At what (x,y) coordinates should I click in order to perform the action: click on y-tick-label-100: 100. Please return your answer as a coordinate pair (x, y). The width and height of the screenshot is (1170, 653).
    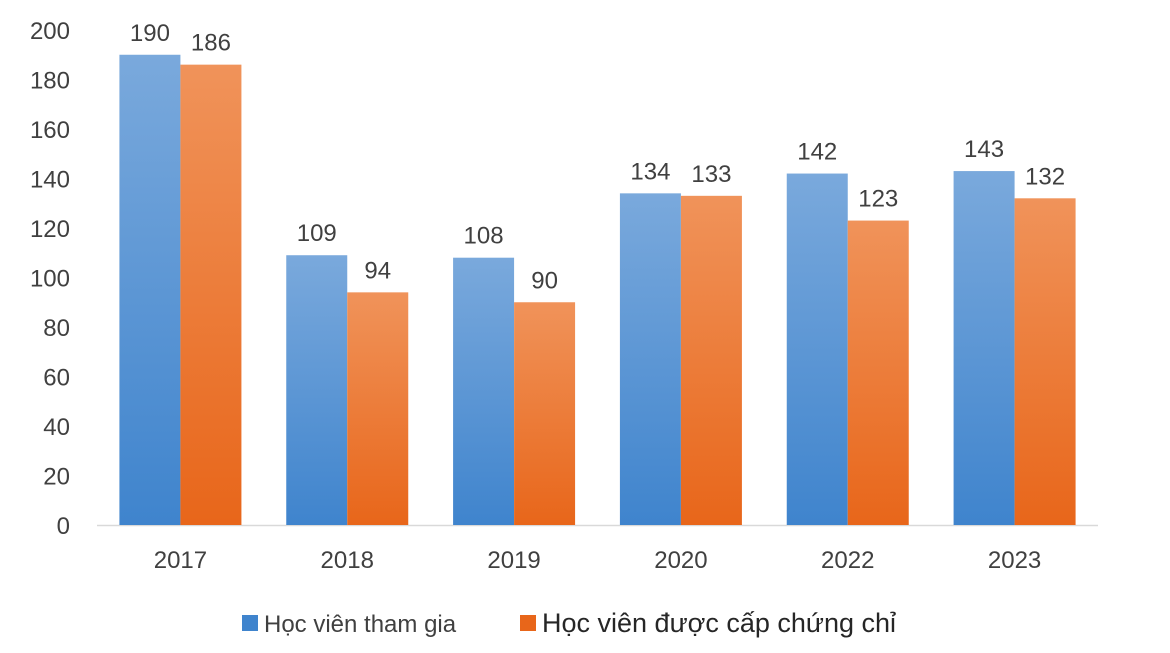
    Looking at the image, I should click on (50, 279).